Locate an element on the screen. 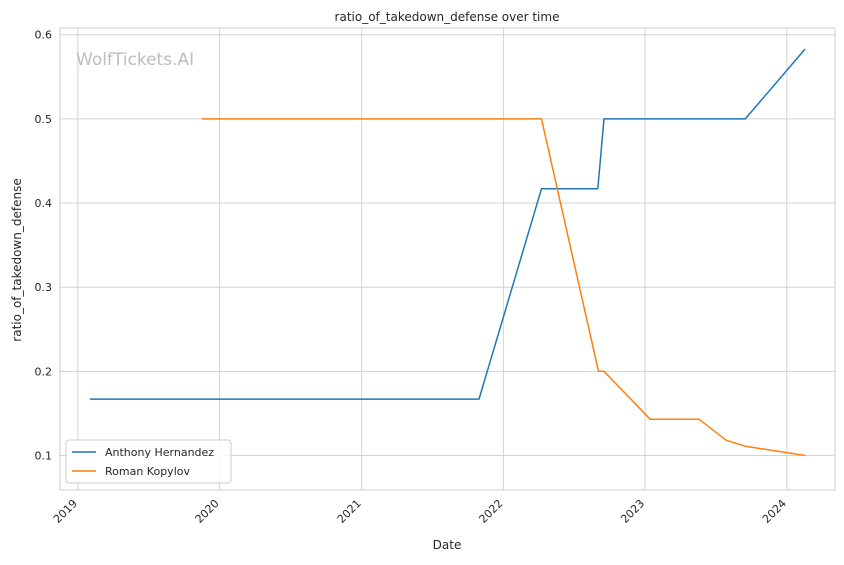 The image size is (844, 565). y-tick-label: 0.2 is located at coordinates (44, 371).